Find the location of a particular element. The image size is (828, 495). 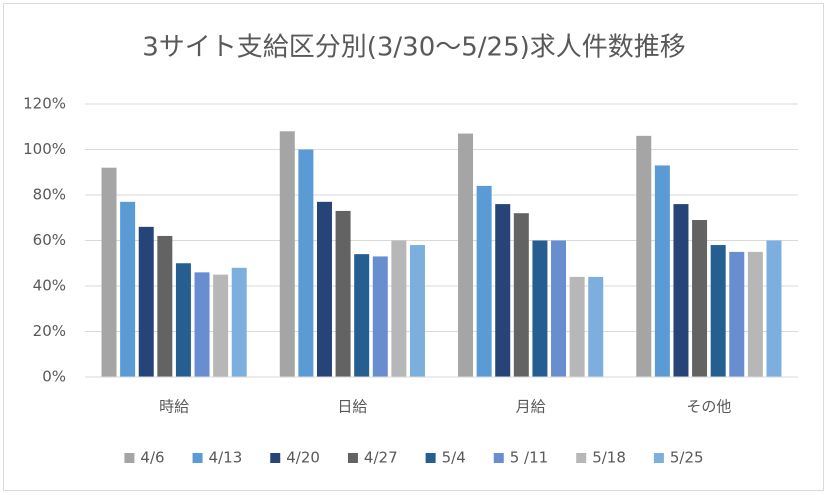

y-tick-label: 60% is located at coordinates (49, 240).